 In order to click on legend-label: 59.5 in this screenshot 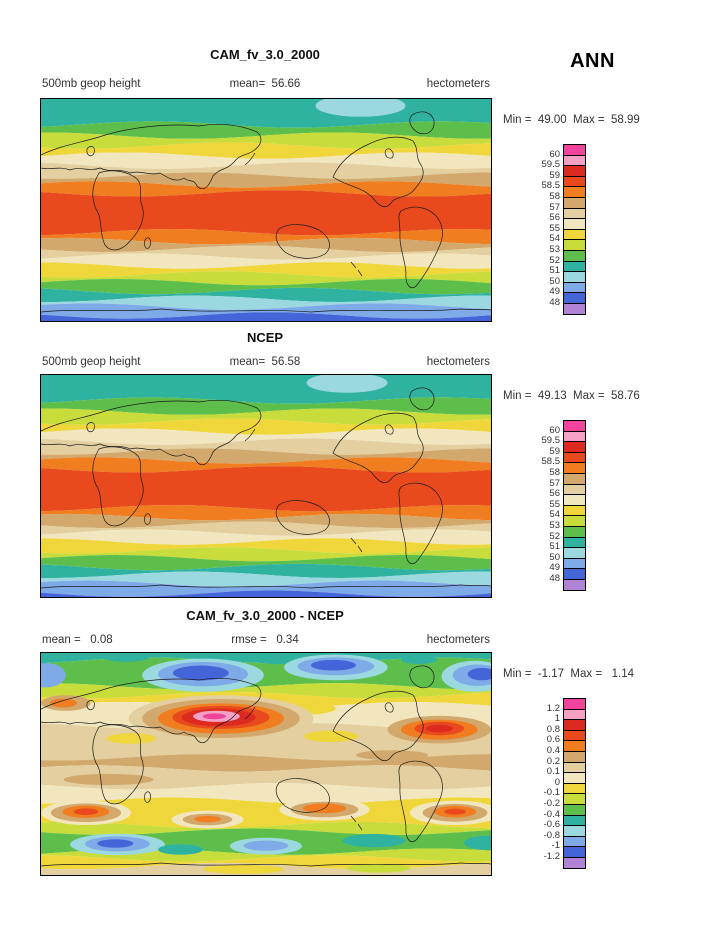, I will do `click(551, 441)`.